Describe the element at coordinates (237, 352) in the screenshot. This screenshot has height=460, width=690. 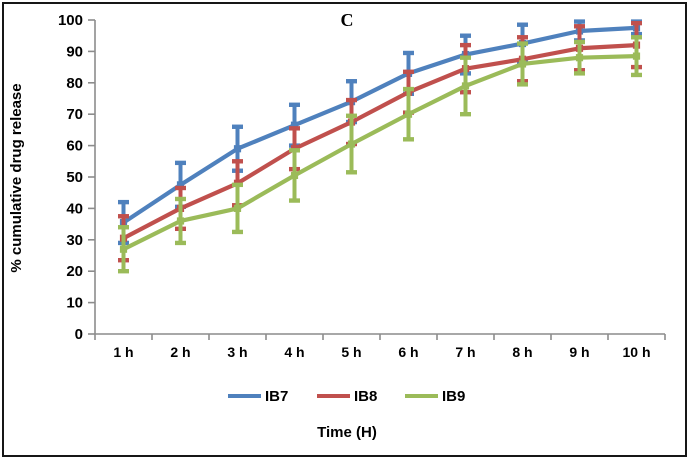
I see `x-axis-tick-label: 3 h` at that location.